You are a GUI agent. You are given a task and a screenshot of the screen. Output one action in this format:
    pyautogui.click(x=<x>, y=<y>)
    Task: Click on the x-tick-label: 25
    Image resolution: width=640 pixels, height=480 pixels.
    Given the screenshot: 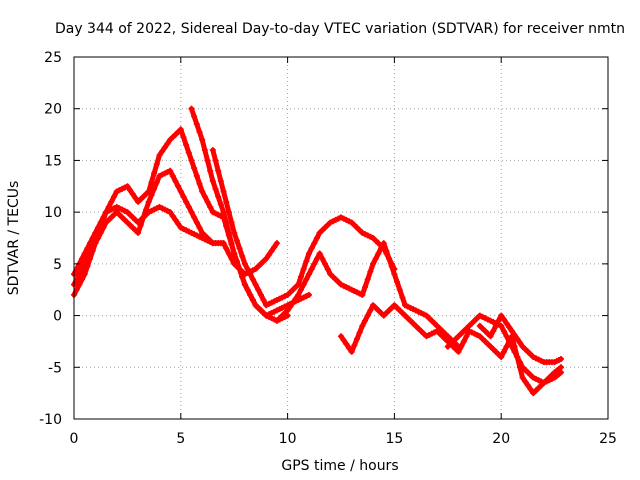 What is the action you would take?
    pyautogui.click(x=608, y=439)
    